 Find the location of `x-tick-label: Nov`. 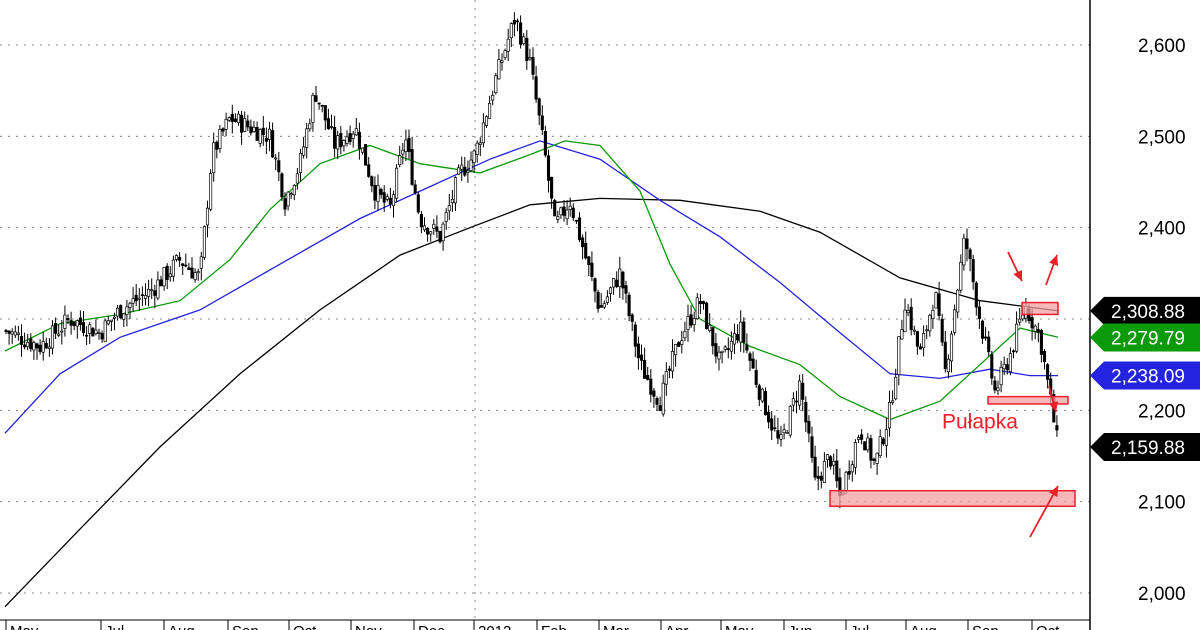

x-tick-label: Nov is located at coordinates (368, 626).